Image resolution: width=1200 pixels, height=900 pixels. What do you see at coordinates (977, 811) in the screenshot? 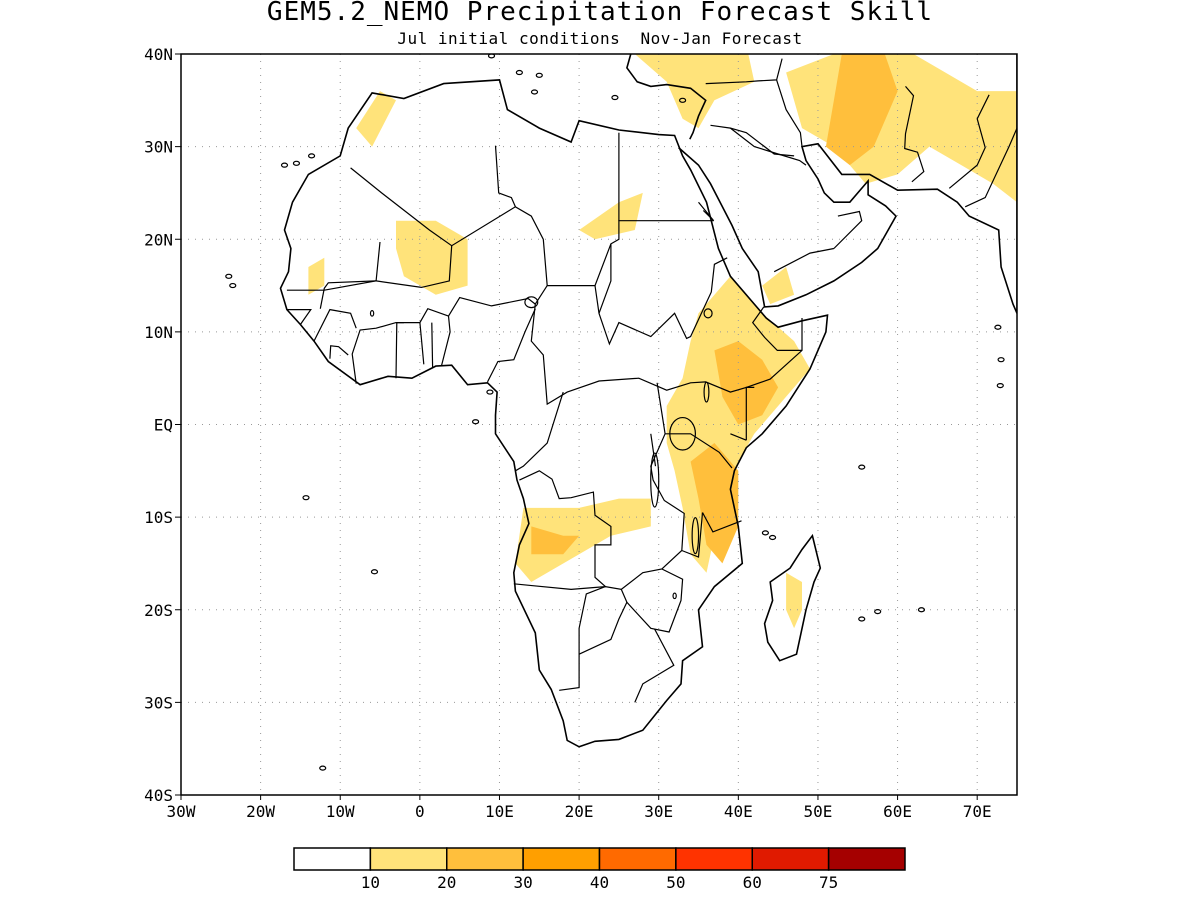
I see `lon-tick-label: 70E` at bounding box center [977, 811].